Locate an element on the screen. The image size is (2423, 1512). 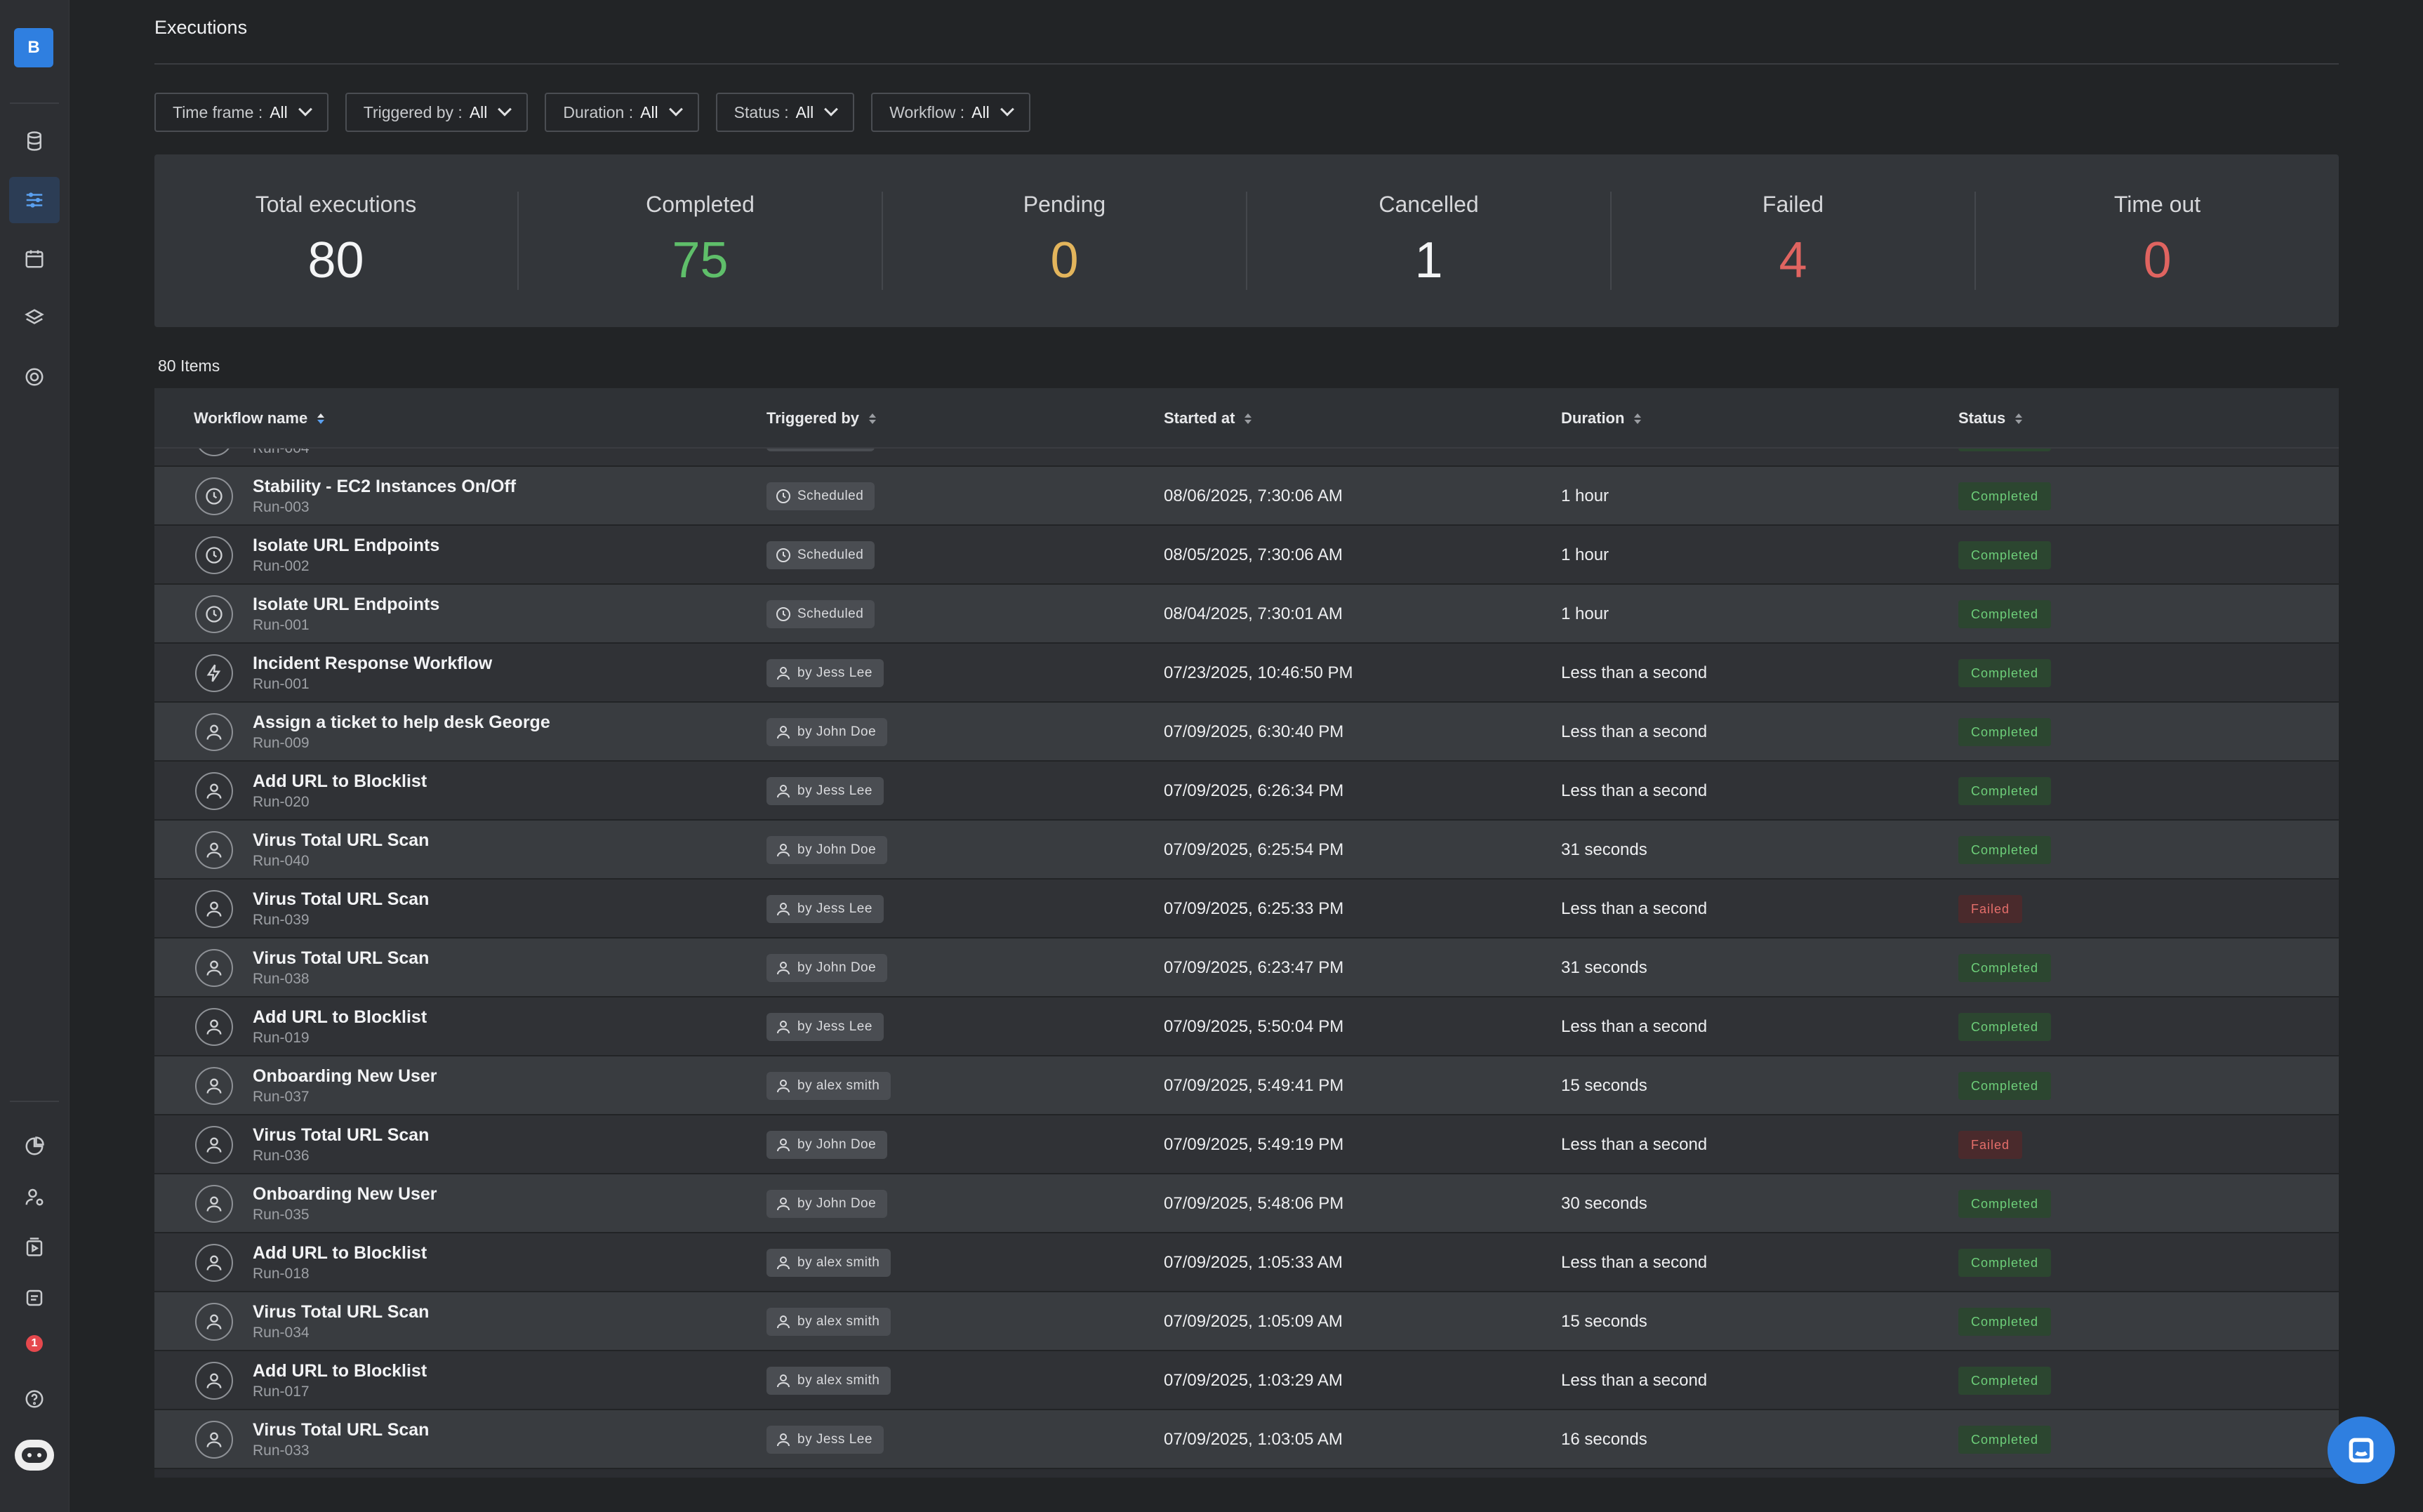
workflow-cell: Isolate URL Endpoints Run-002 is located at coordinates (346, 555).